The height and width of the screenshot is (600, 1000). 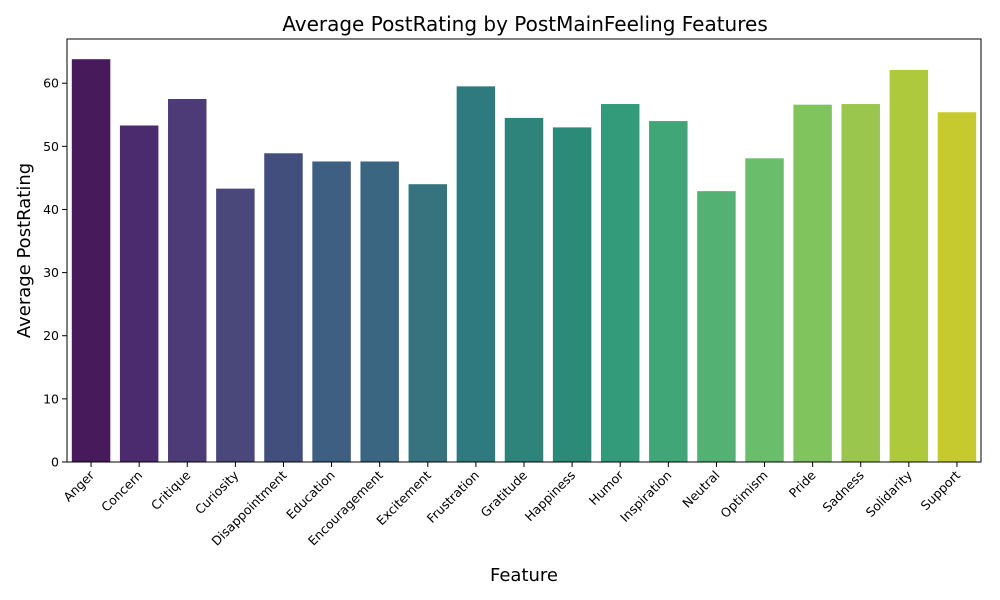 I want to click on x-tick-label: Concern, so click(x=121, y=491).